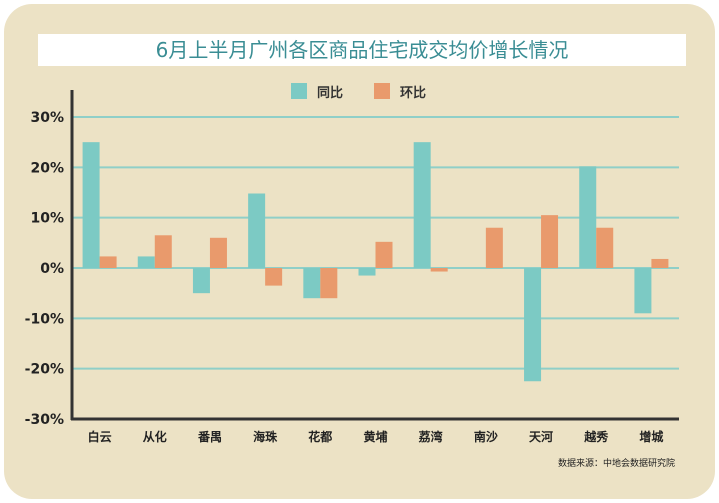 This screenshot has width=719, height=503. What do you see at coordinates (47, 168) in the screenshot?
I see `y-tick-label: 20%` at bounding box center [47, 168].